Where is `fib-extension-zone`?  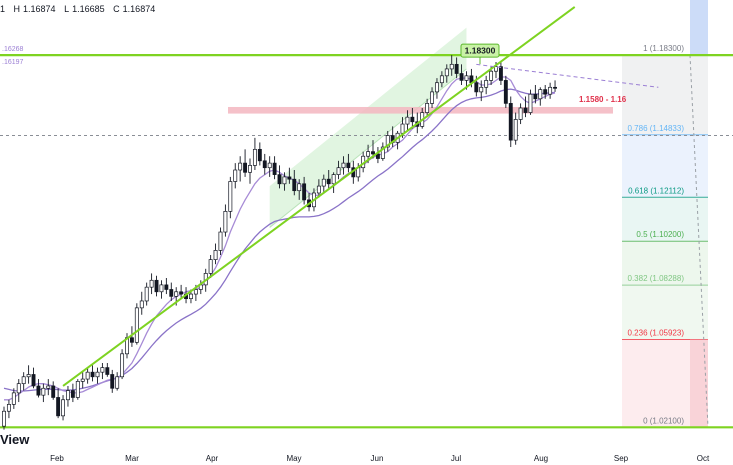
fib-extension-zone is located at coordinates (699, 28).